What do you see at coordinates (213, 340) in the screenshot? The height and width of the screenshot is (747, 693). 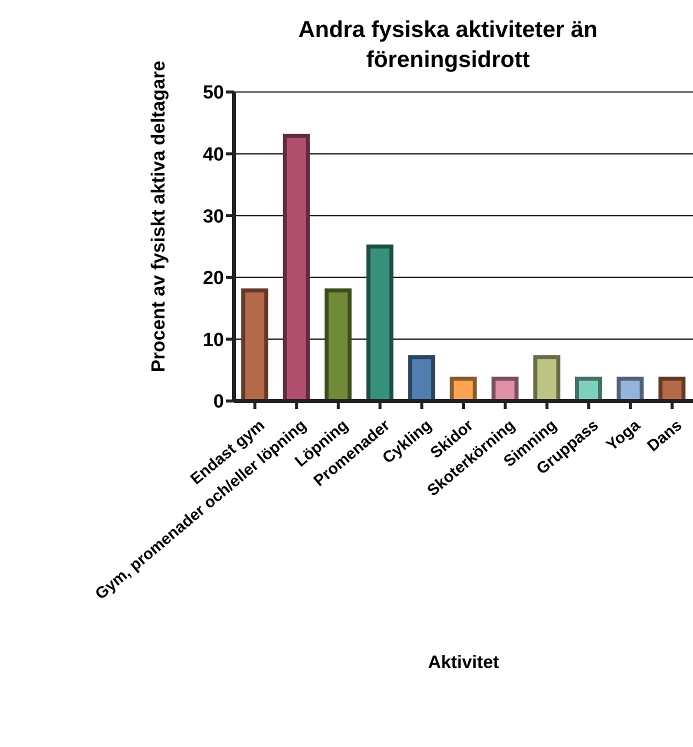 I see `y-tick-label: 10` at bounding box center [213, 340].